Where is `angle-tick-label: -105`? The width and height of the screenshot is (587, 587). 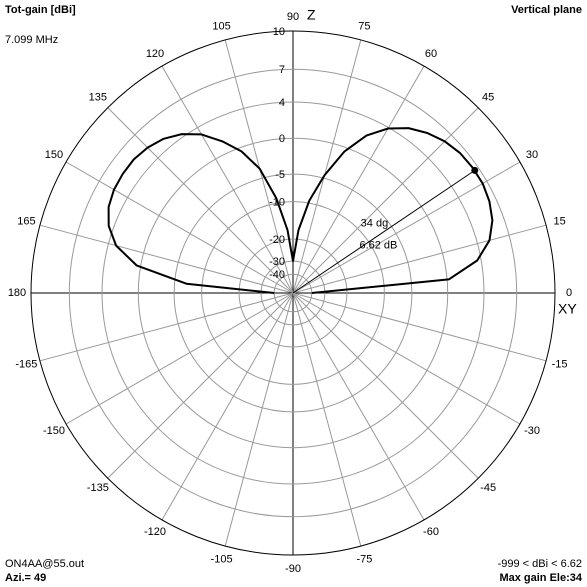 angle-tick-label: -105 is located at coordinates (222, 560).